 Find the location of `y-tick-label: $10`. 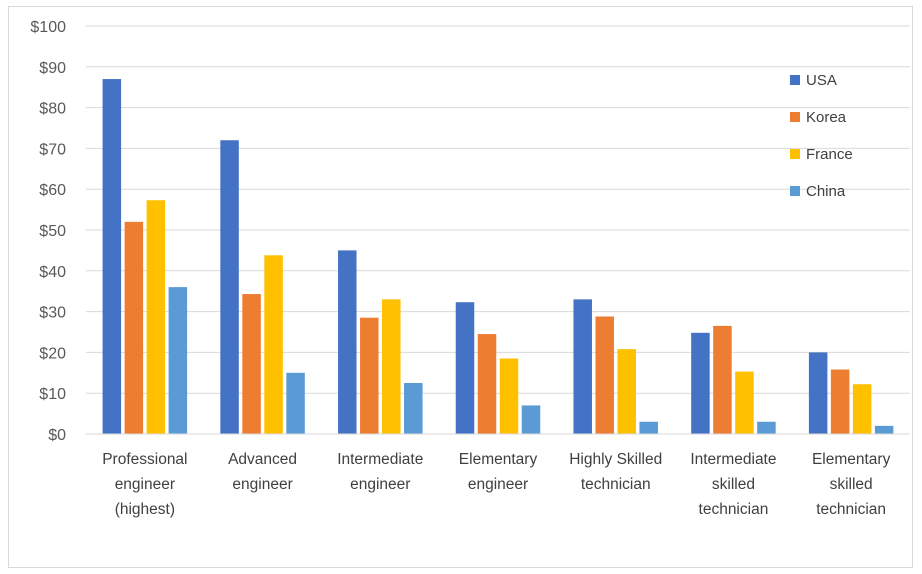

y-tick-label: $10 is located at coordinates (52, 394).